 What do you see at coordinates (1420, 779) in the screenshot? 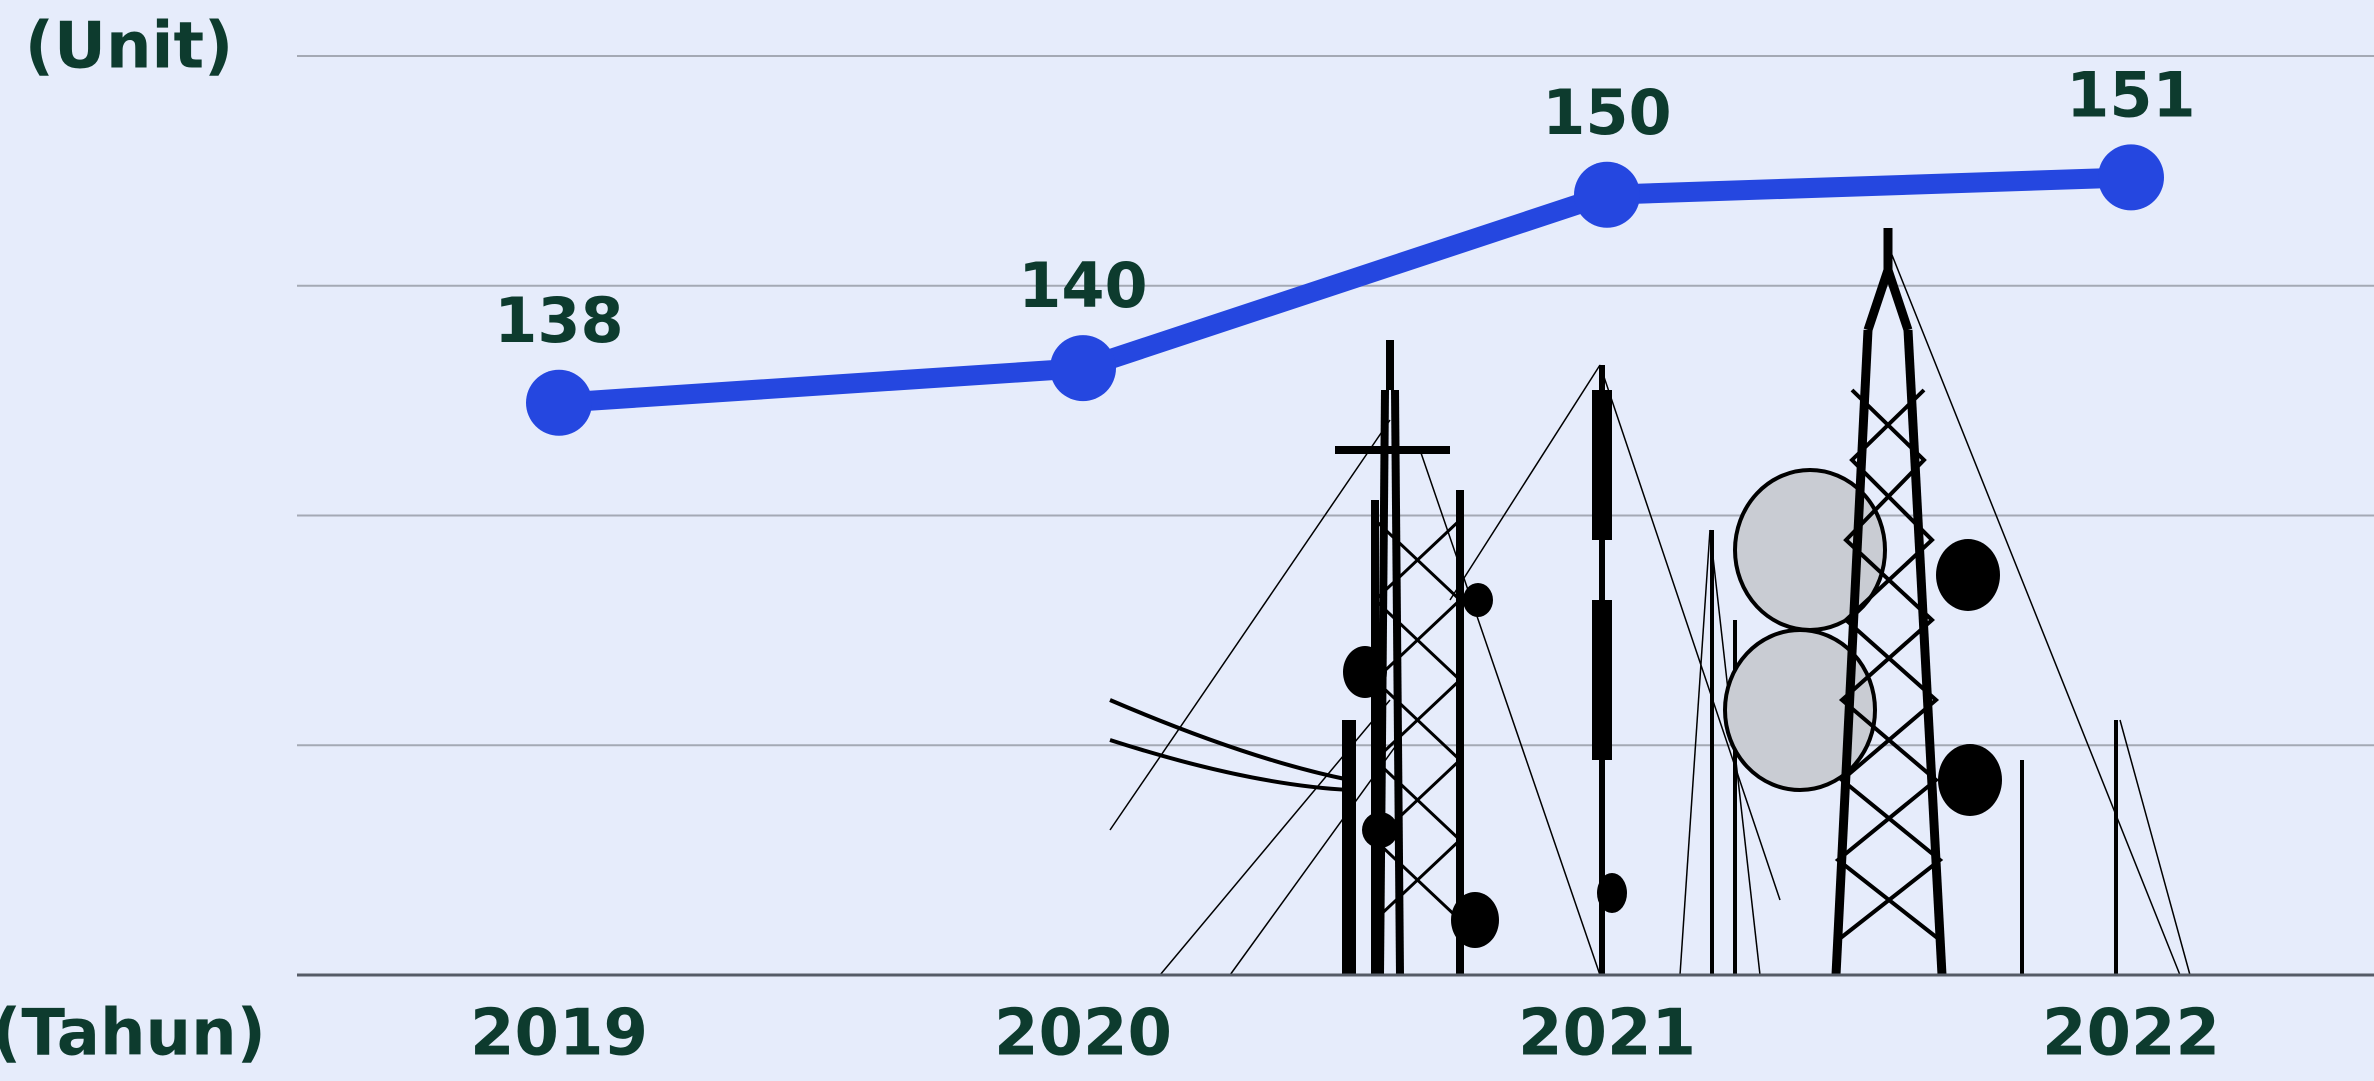
I see `tower-left-dishes` at bounding box center [1420, 779].